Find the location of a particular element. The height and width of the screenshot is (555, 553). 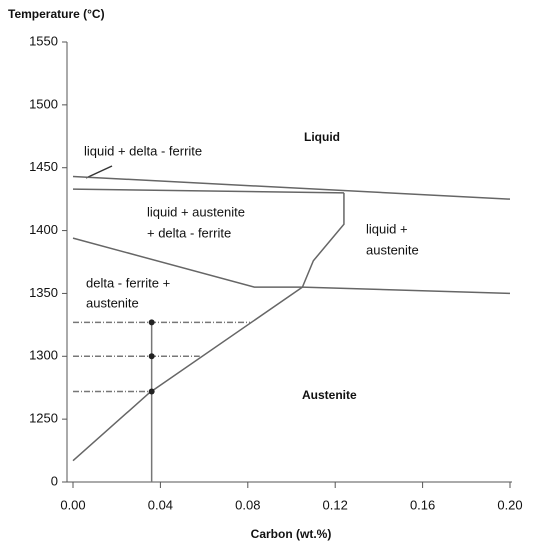

x-tick-label: 0.00 is located at coordinates (72, 504).